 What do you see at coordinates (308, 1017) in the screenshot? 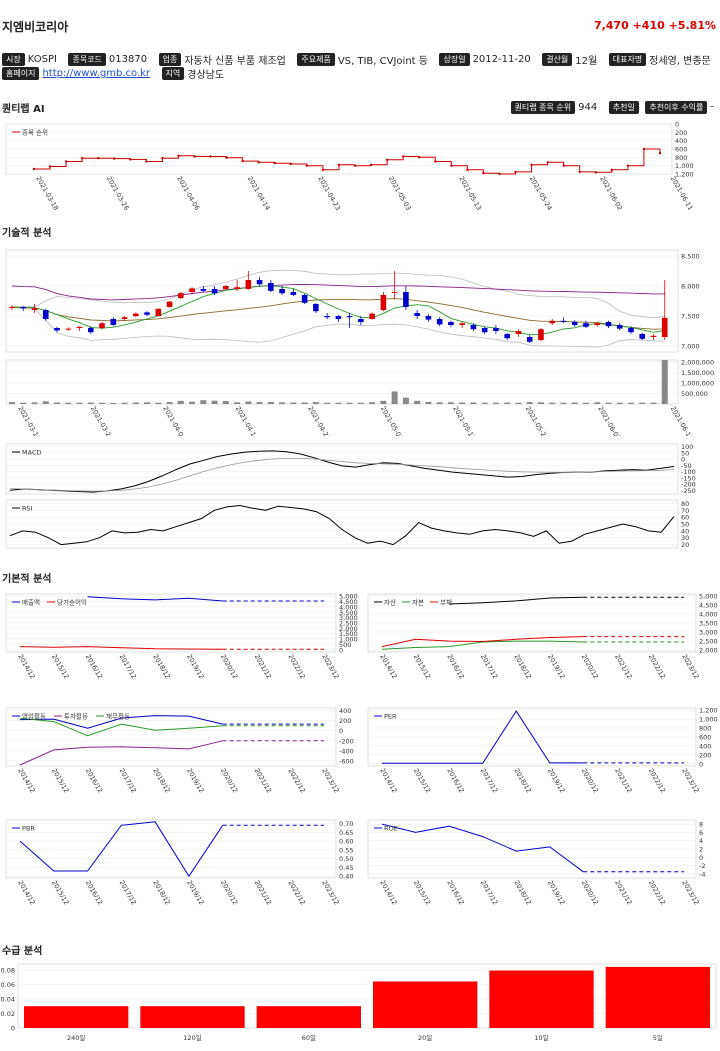
I see `supply-bar` at bounding box center [308, 1017].